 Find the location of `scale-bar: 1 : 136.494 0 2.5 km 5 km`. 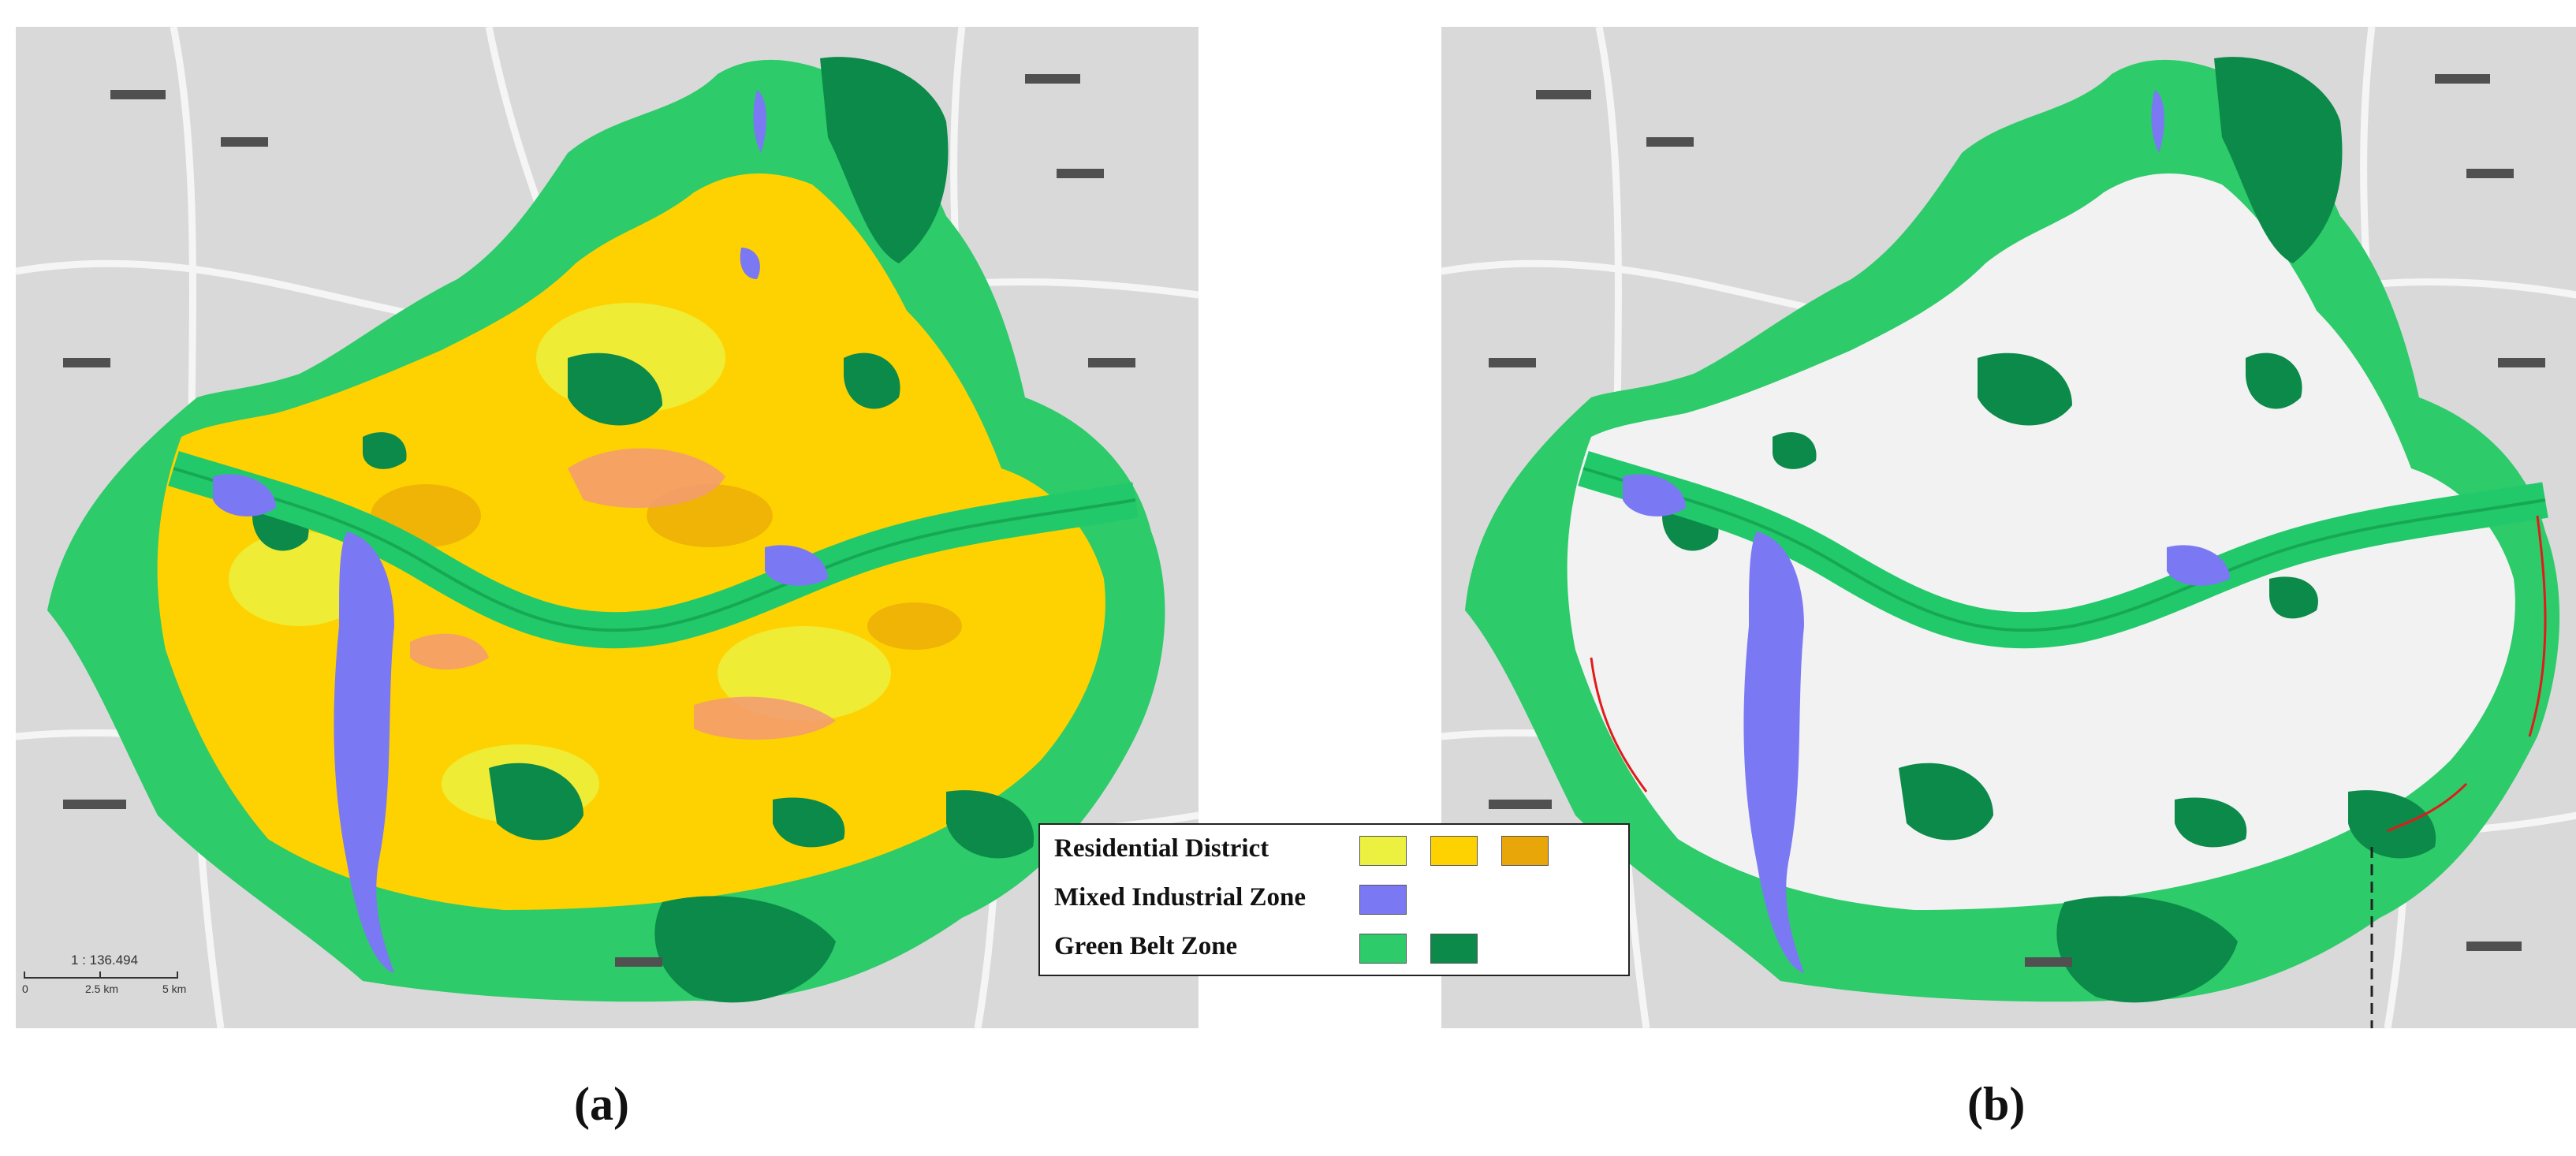

scale-bar: 1 : 136.494 0 2.5 km 5 km is located at coordinates (109, 976).